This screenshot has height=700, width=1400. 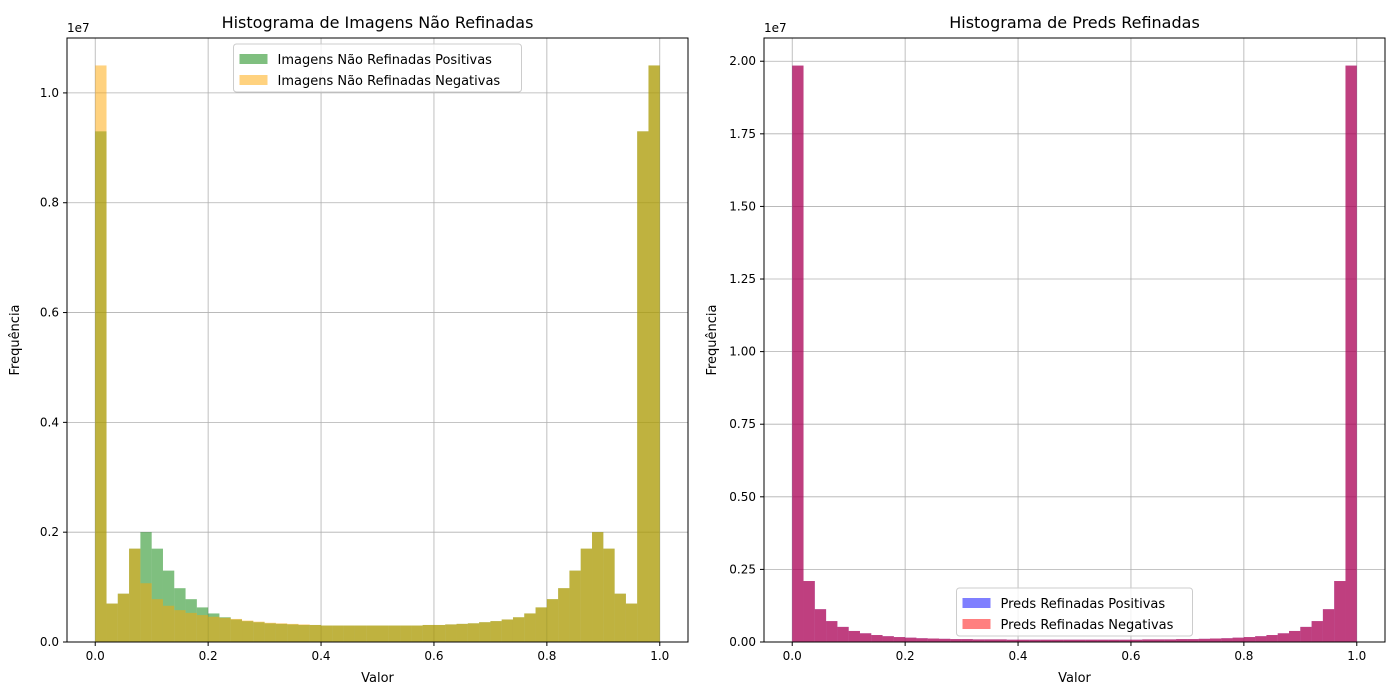 What do you see at coordinates (49, 422) in the screenshot?
I see `y-tick-label: 0.4` at bounding box center [49, 422].